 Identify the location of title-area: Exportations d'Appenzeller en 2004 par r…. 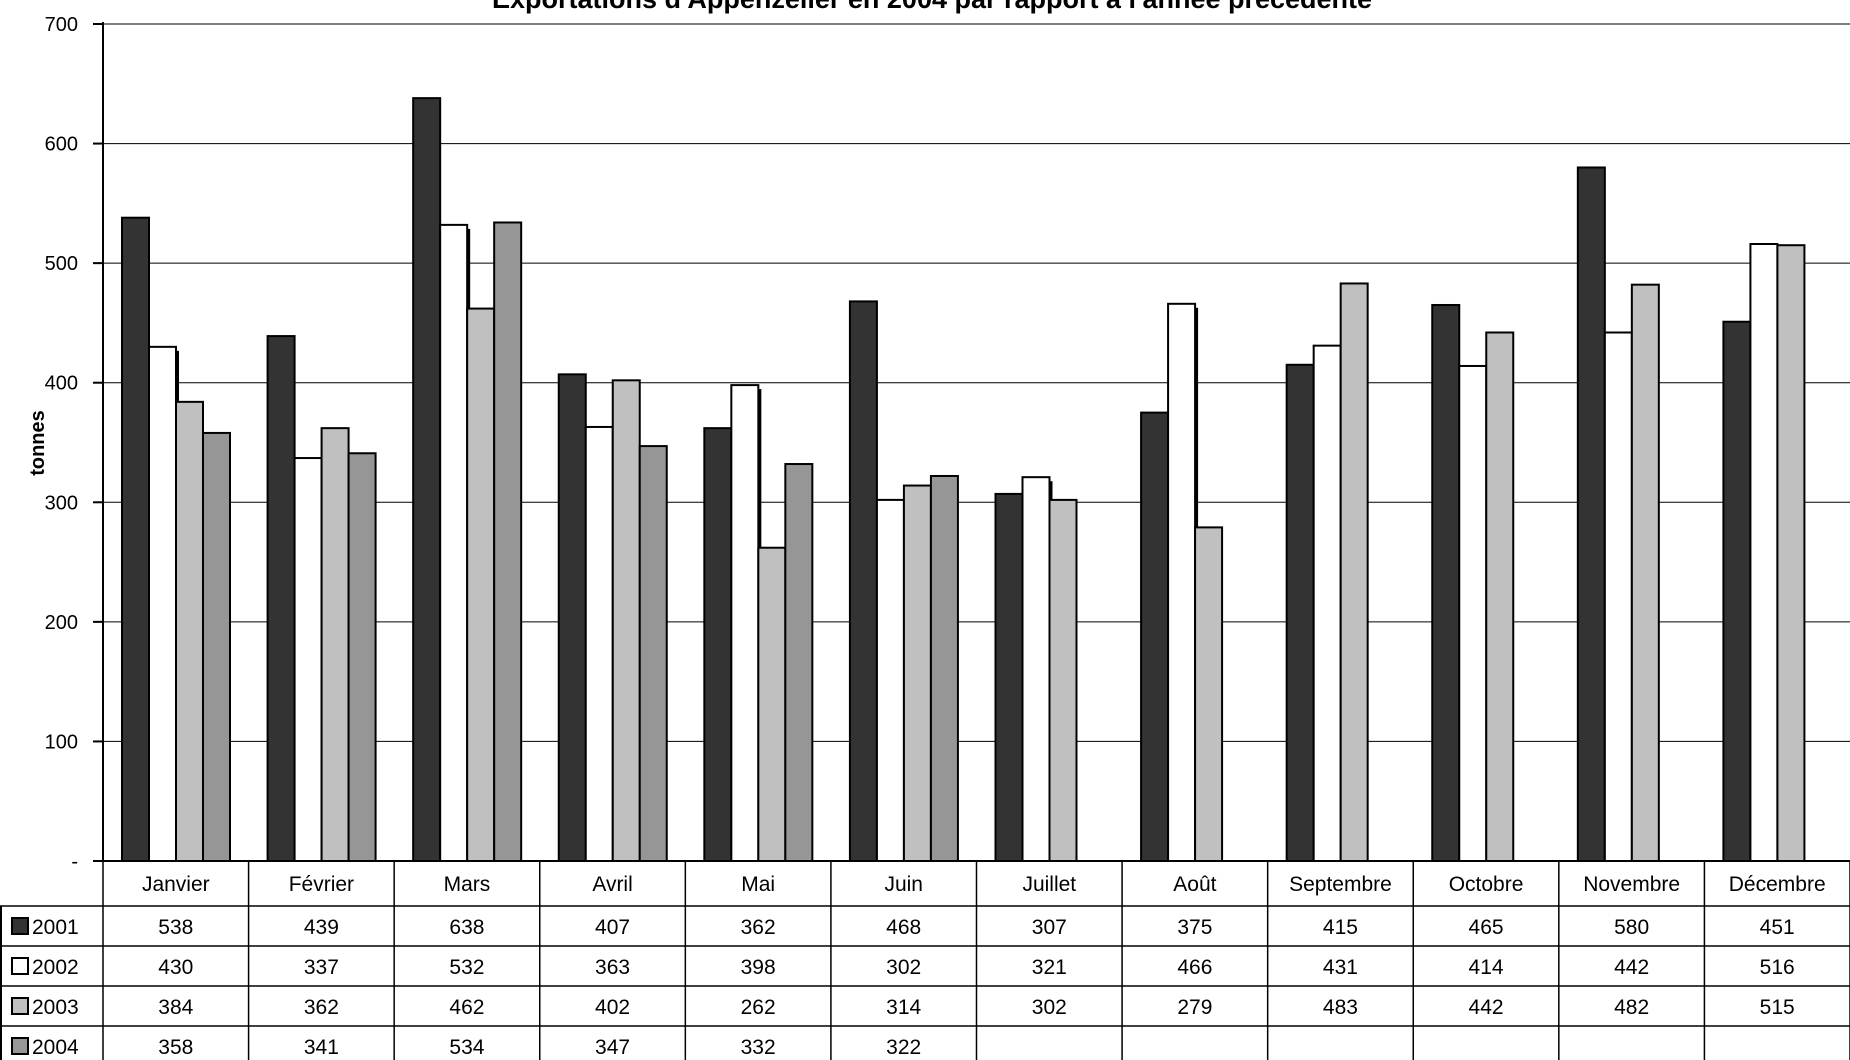
(932, 7).